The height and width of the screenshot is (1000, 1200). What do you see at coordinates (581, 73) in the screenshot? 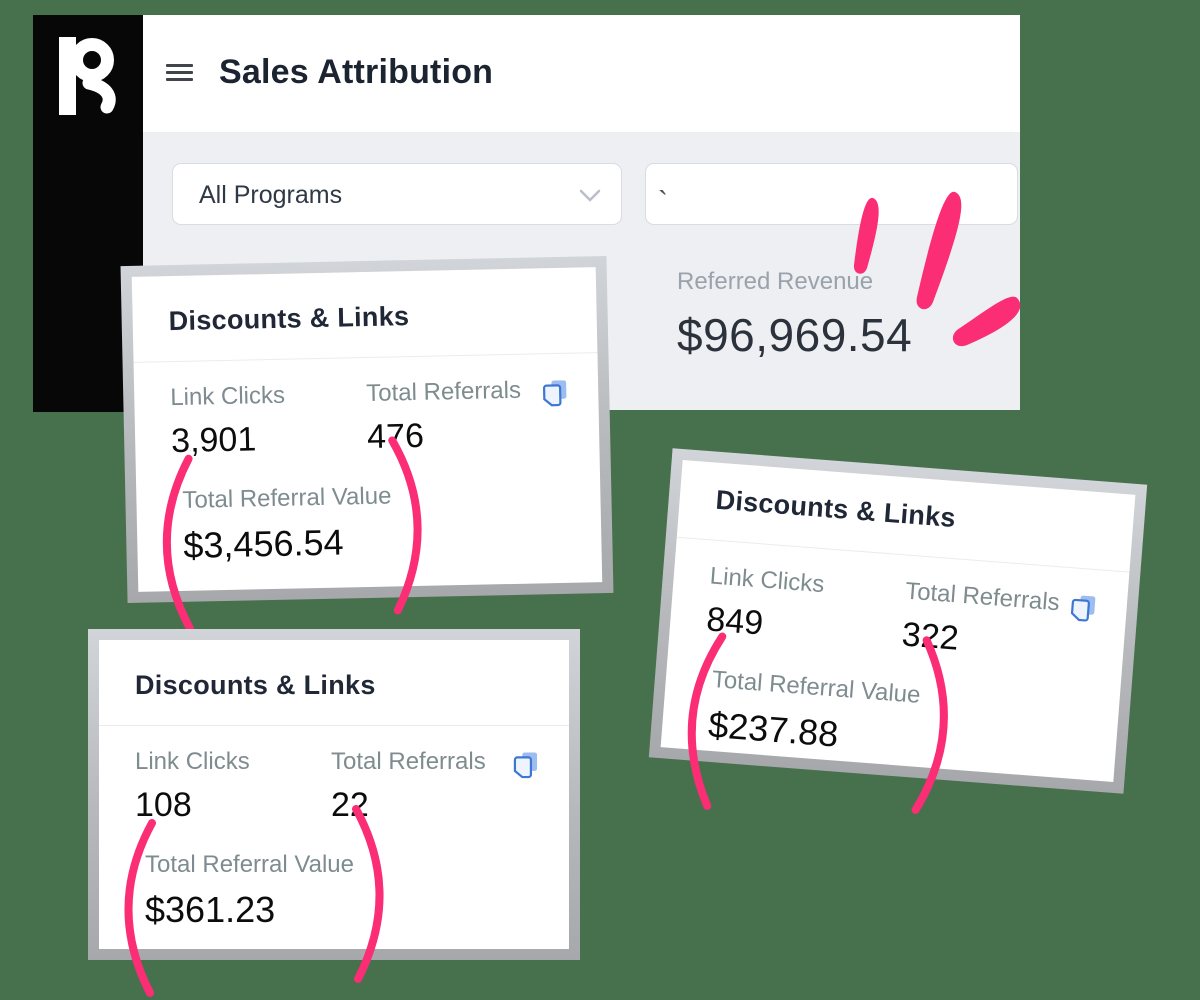
I see `app-header: Sales Attribution` at bounding box center [581, 73].